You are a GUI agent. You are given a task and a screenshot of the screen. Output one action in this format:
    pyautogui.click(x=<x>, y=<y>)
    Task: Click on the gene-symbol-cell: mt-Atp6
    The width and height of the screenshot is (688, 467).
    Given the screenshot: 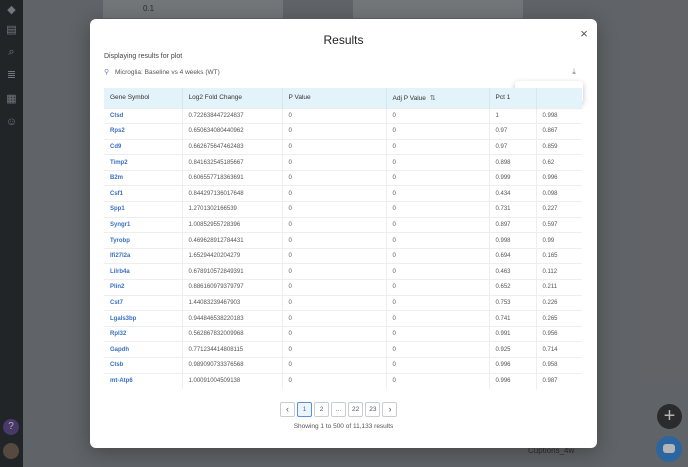 What is the action you would take?
    pyautogui.click(x=143, y=380)
    